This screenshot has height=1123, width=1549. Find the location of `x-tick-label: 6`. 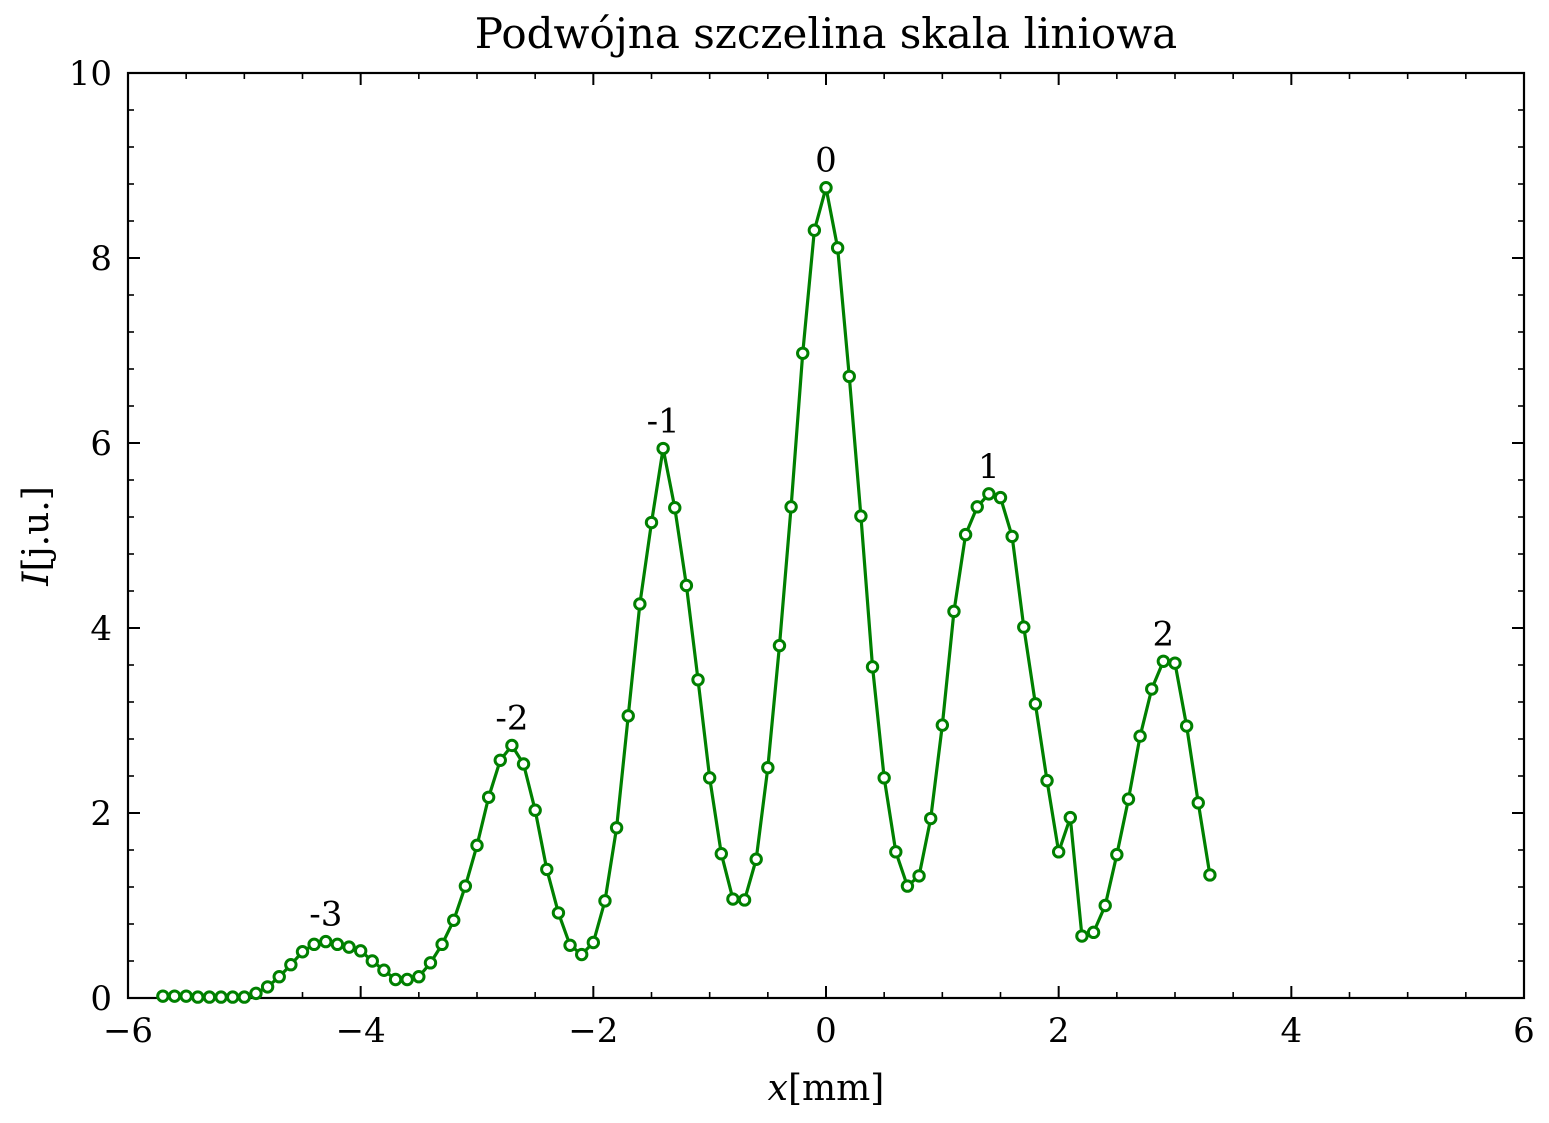

x-tick-label: 6 is located at coordinates (1524, 1031).